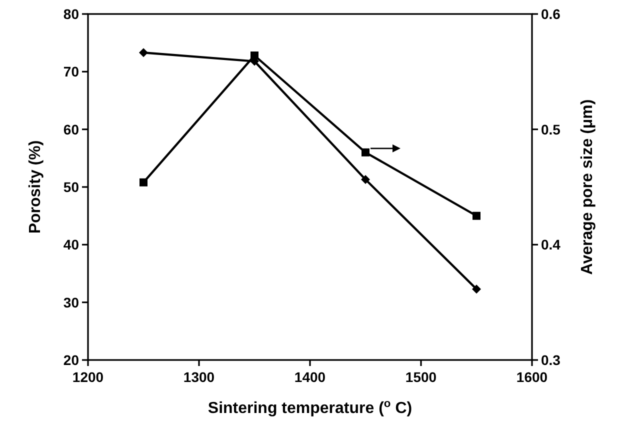  Describe the element at coordinates (310, 377) in the screenshot. I see `x-tick-label: 1400` at that location.